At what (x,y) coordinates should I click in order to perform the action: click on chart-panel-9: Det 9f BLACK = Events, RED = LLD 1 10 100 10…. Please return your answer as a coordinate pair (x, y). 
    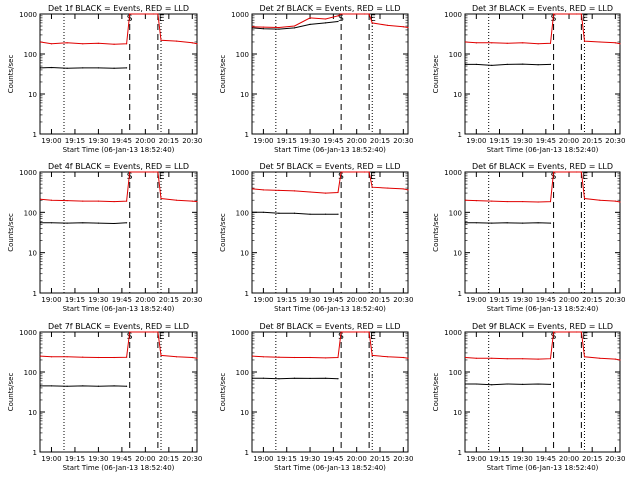
    Looking at the image, I should click on (528, 397).